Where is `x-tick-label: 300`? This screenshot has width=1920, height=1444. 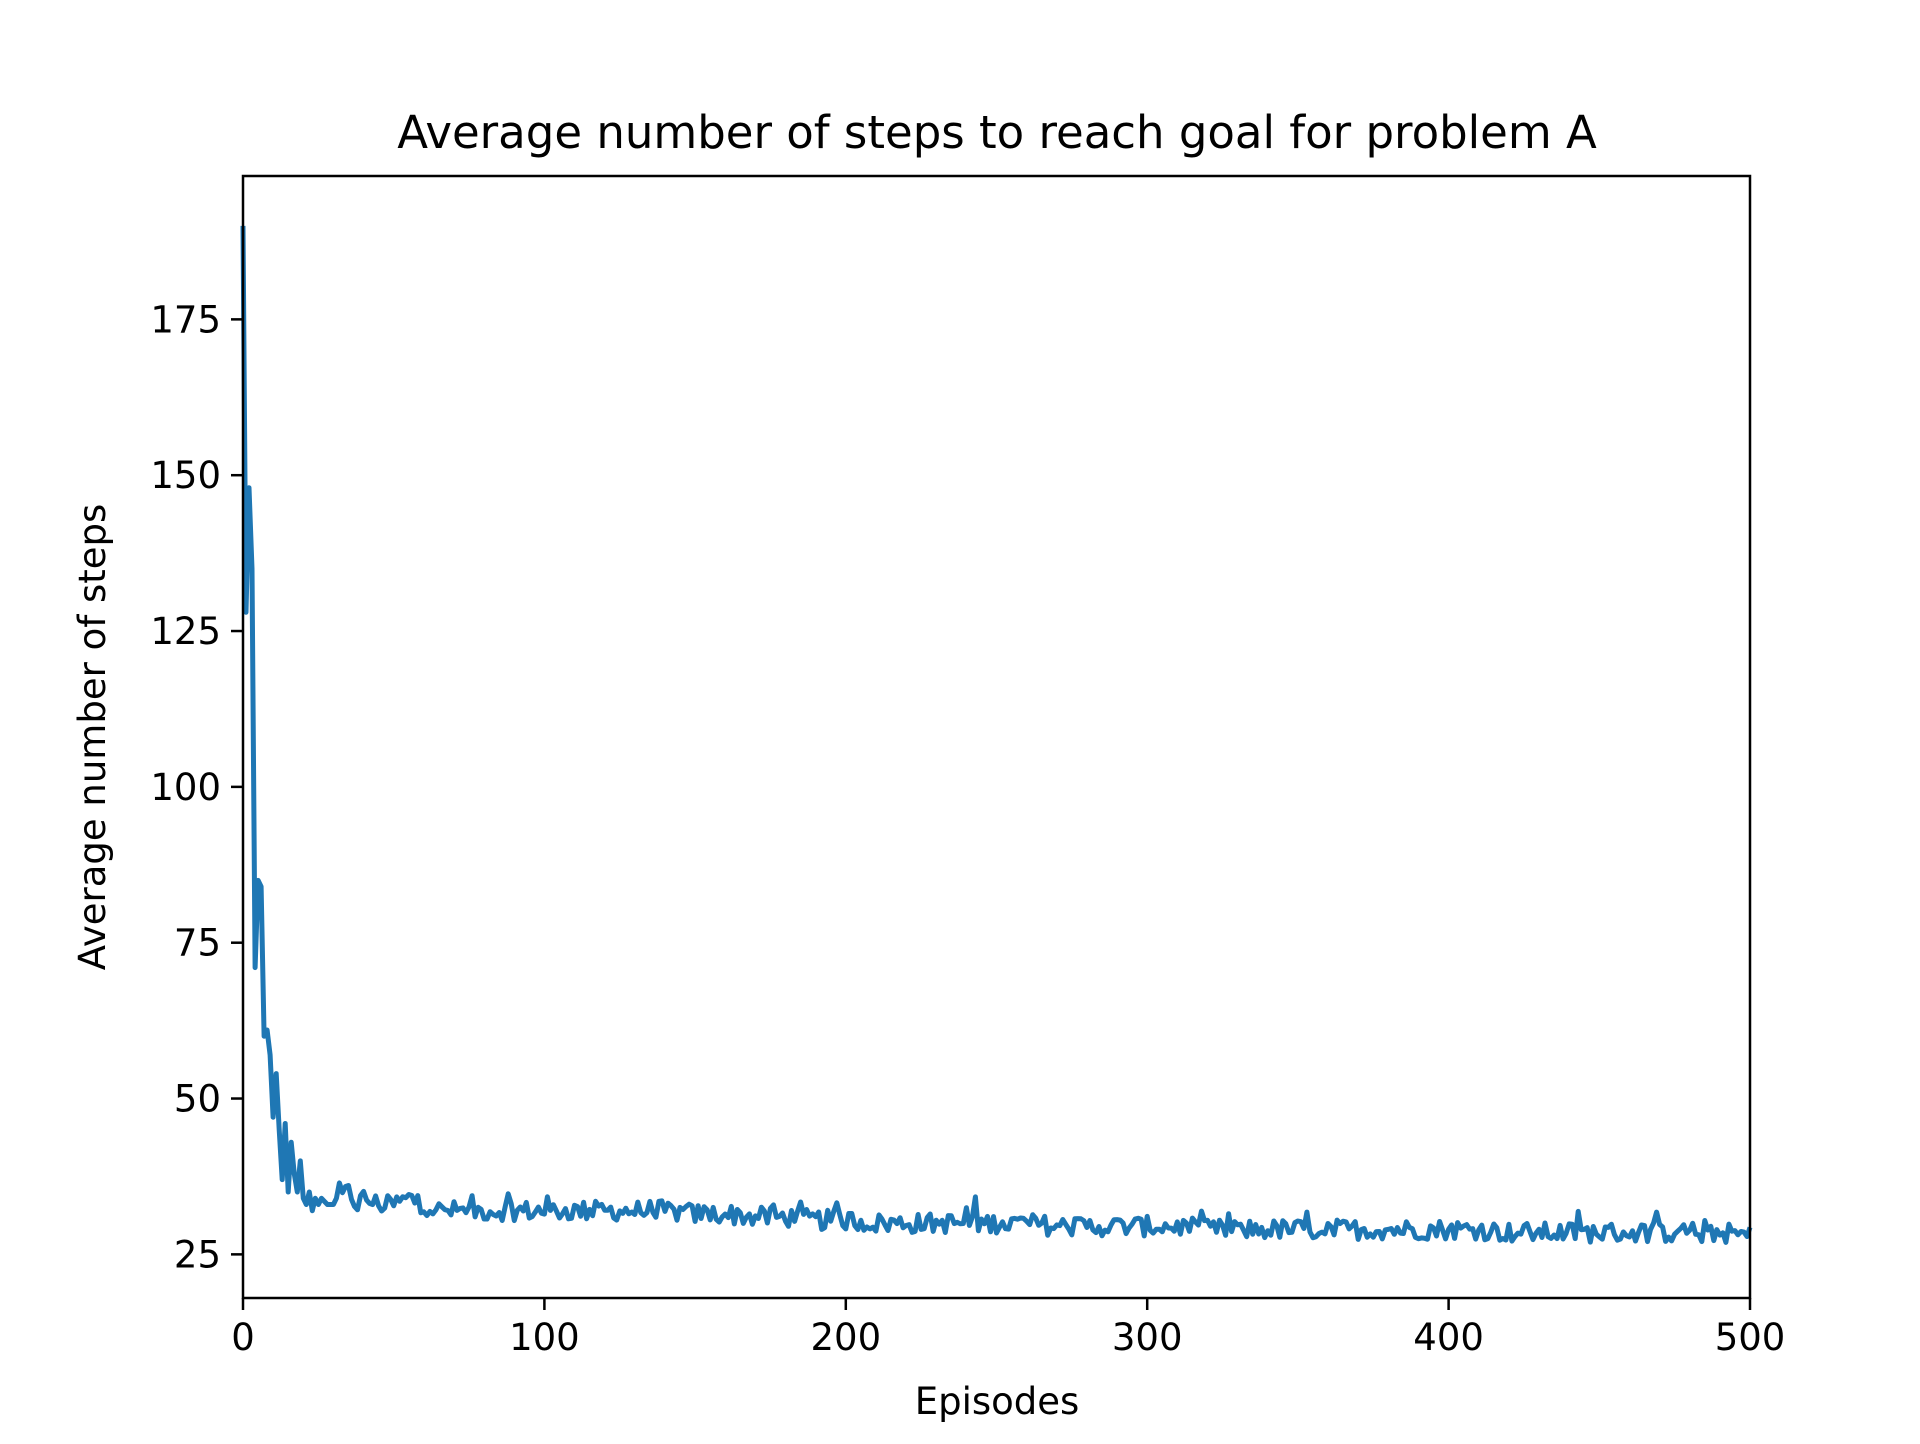
x-tick-label: 300 is located at coordinates (1147, 1337).